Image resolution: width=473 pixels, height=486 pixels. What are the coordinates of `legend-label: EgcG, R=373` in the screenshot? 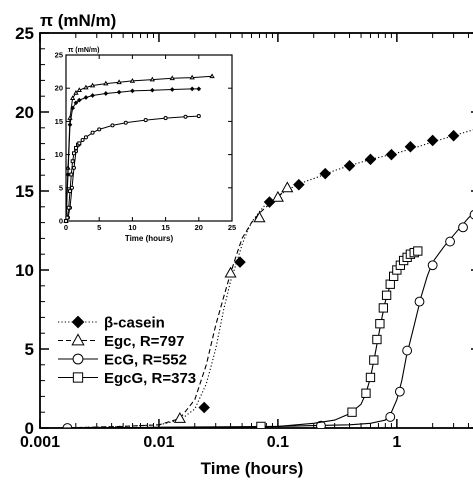 It's located at (150, 378).